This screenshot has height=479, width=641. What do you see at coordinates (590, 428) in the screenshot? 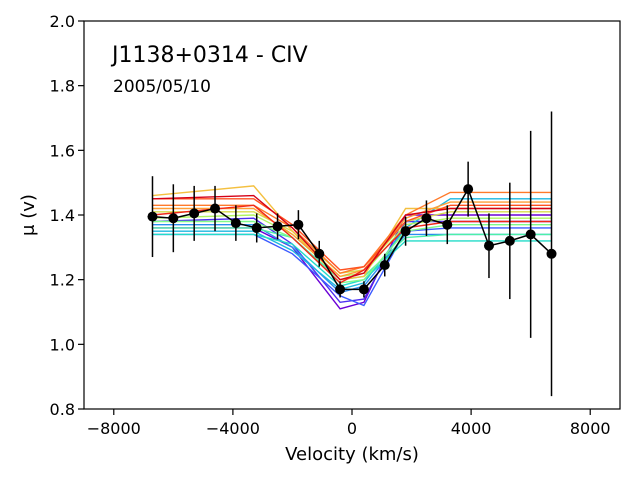
I see `x-tick-label-5: 8000` at bounding box center [590, 428].